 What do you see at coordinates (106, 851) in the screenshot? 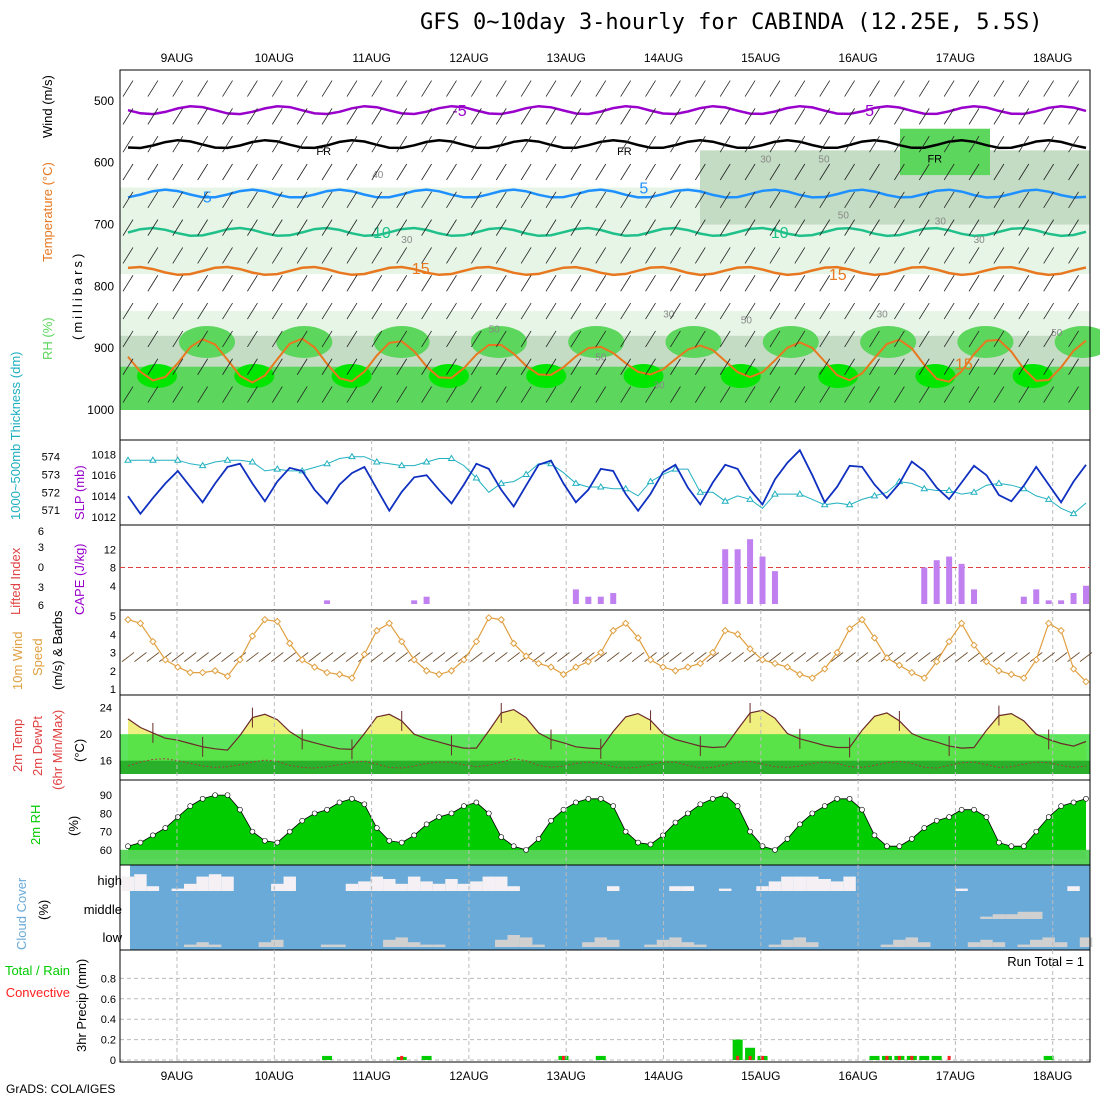
I see `axis-tick-label: 60` at bounding box center [106, 851].